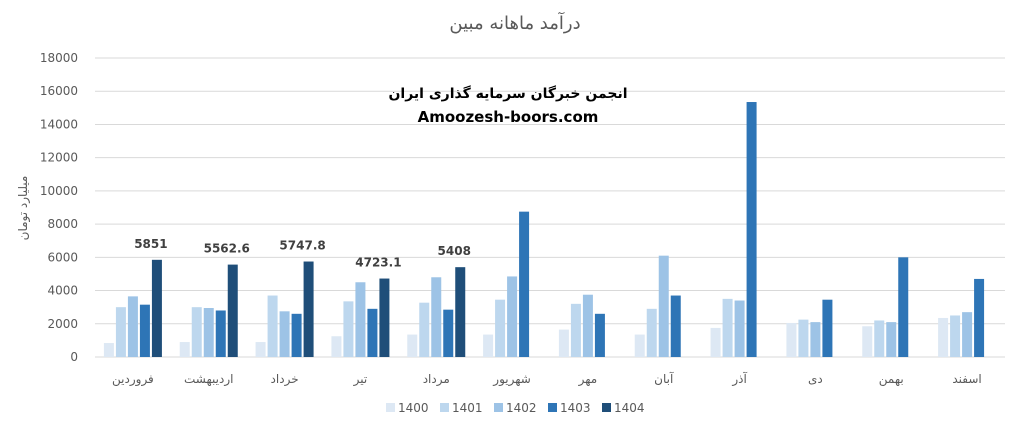  Describe the element at coordinates (23, 208) in the screenshot. I see `y-axis-label: میلیارد تومان` at that location.